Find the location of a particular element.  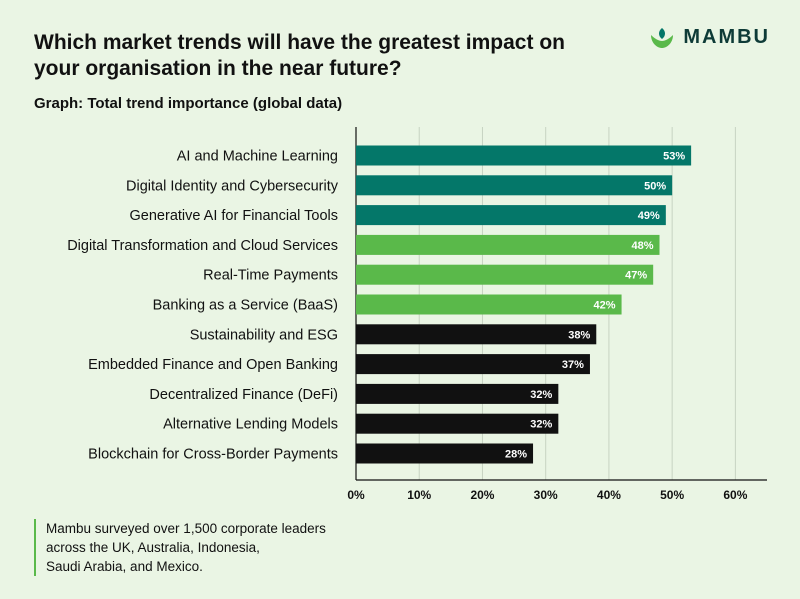

leaf-icon is located at coordinates (662, 37).